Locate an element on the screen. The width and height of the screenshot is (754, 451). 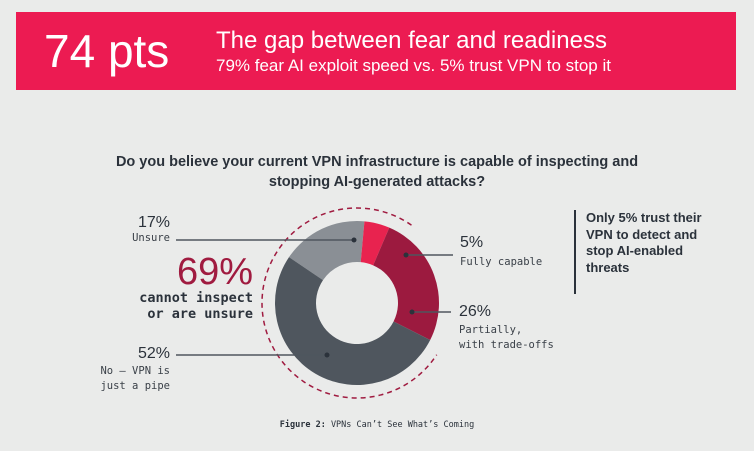
caption-text: VPNs Can’t See What’s Coming is located at coordinates (402, 425).